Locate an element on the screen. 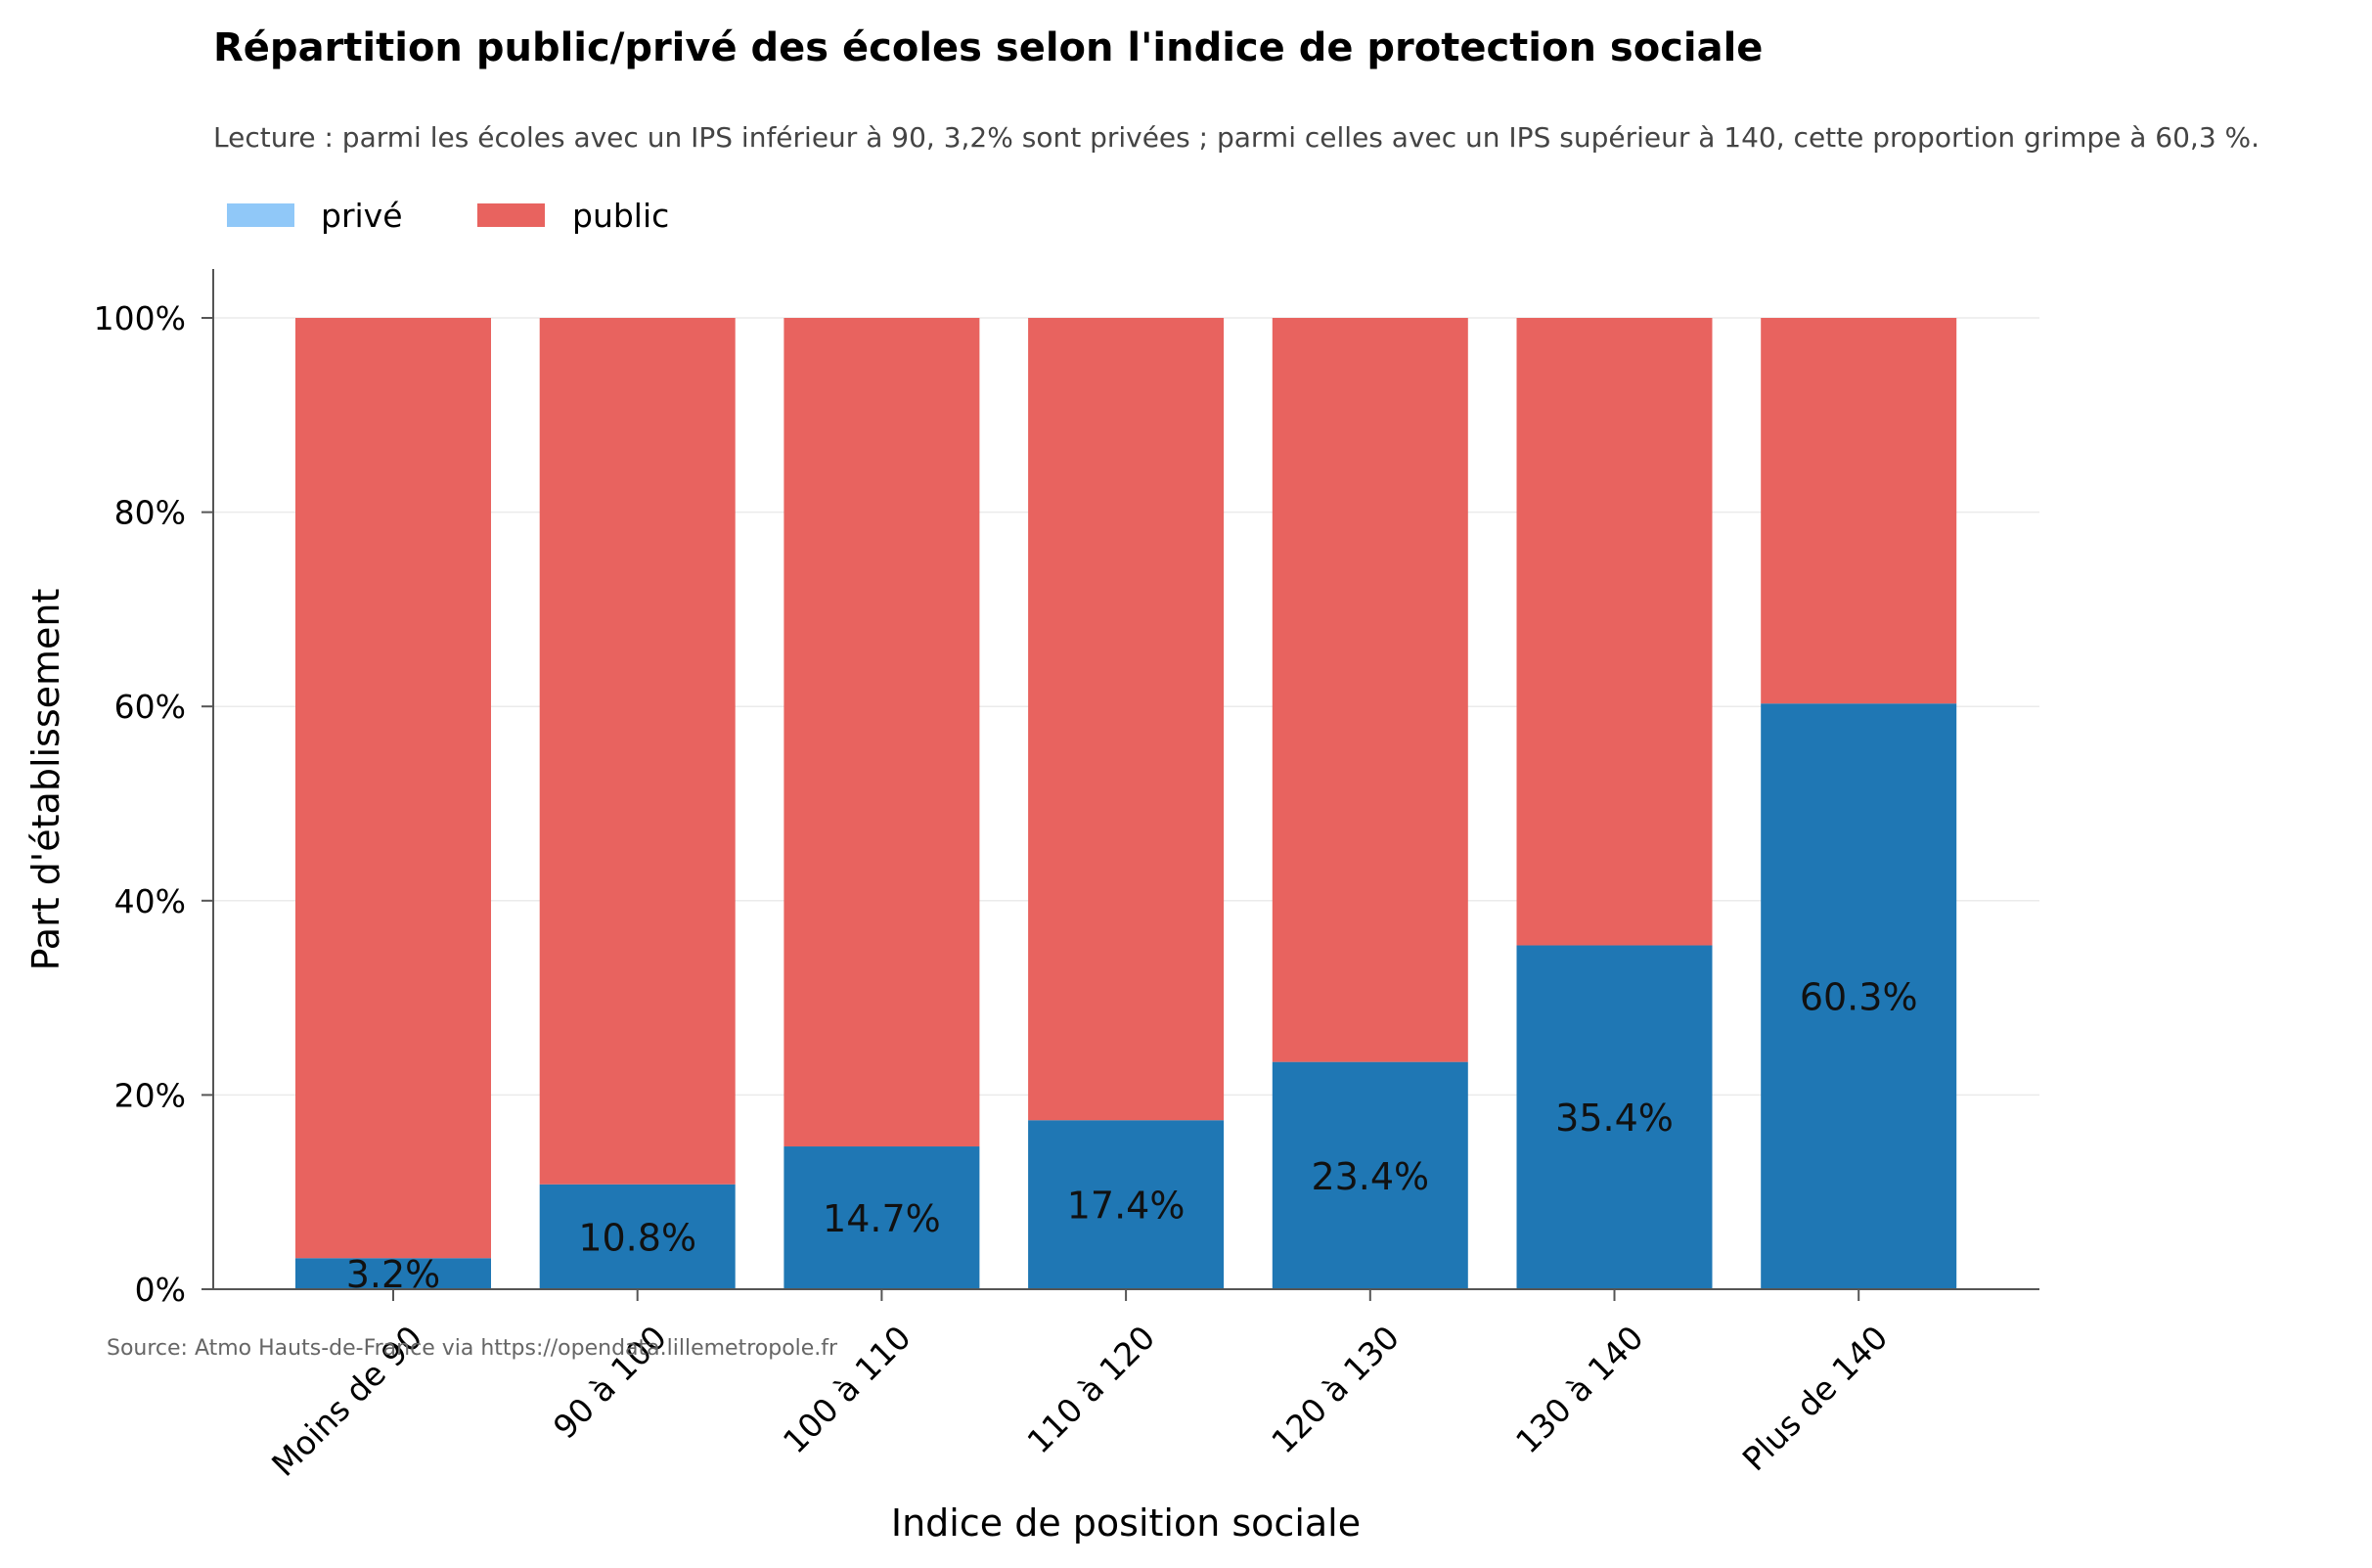 This screenshot has width=2372, height=1568. data-label-prive-5: 35.4% is located at coordinates (1615, 1118).